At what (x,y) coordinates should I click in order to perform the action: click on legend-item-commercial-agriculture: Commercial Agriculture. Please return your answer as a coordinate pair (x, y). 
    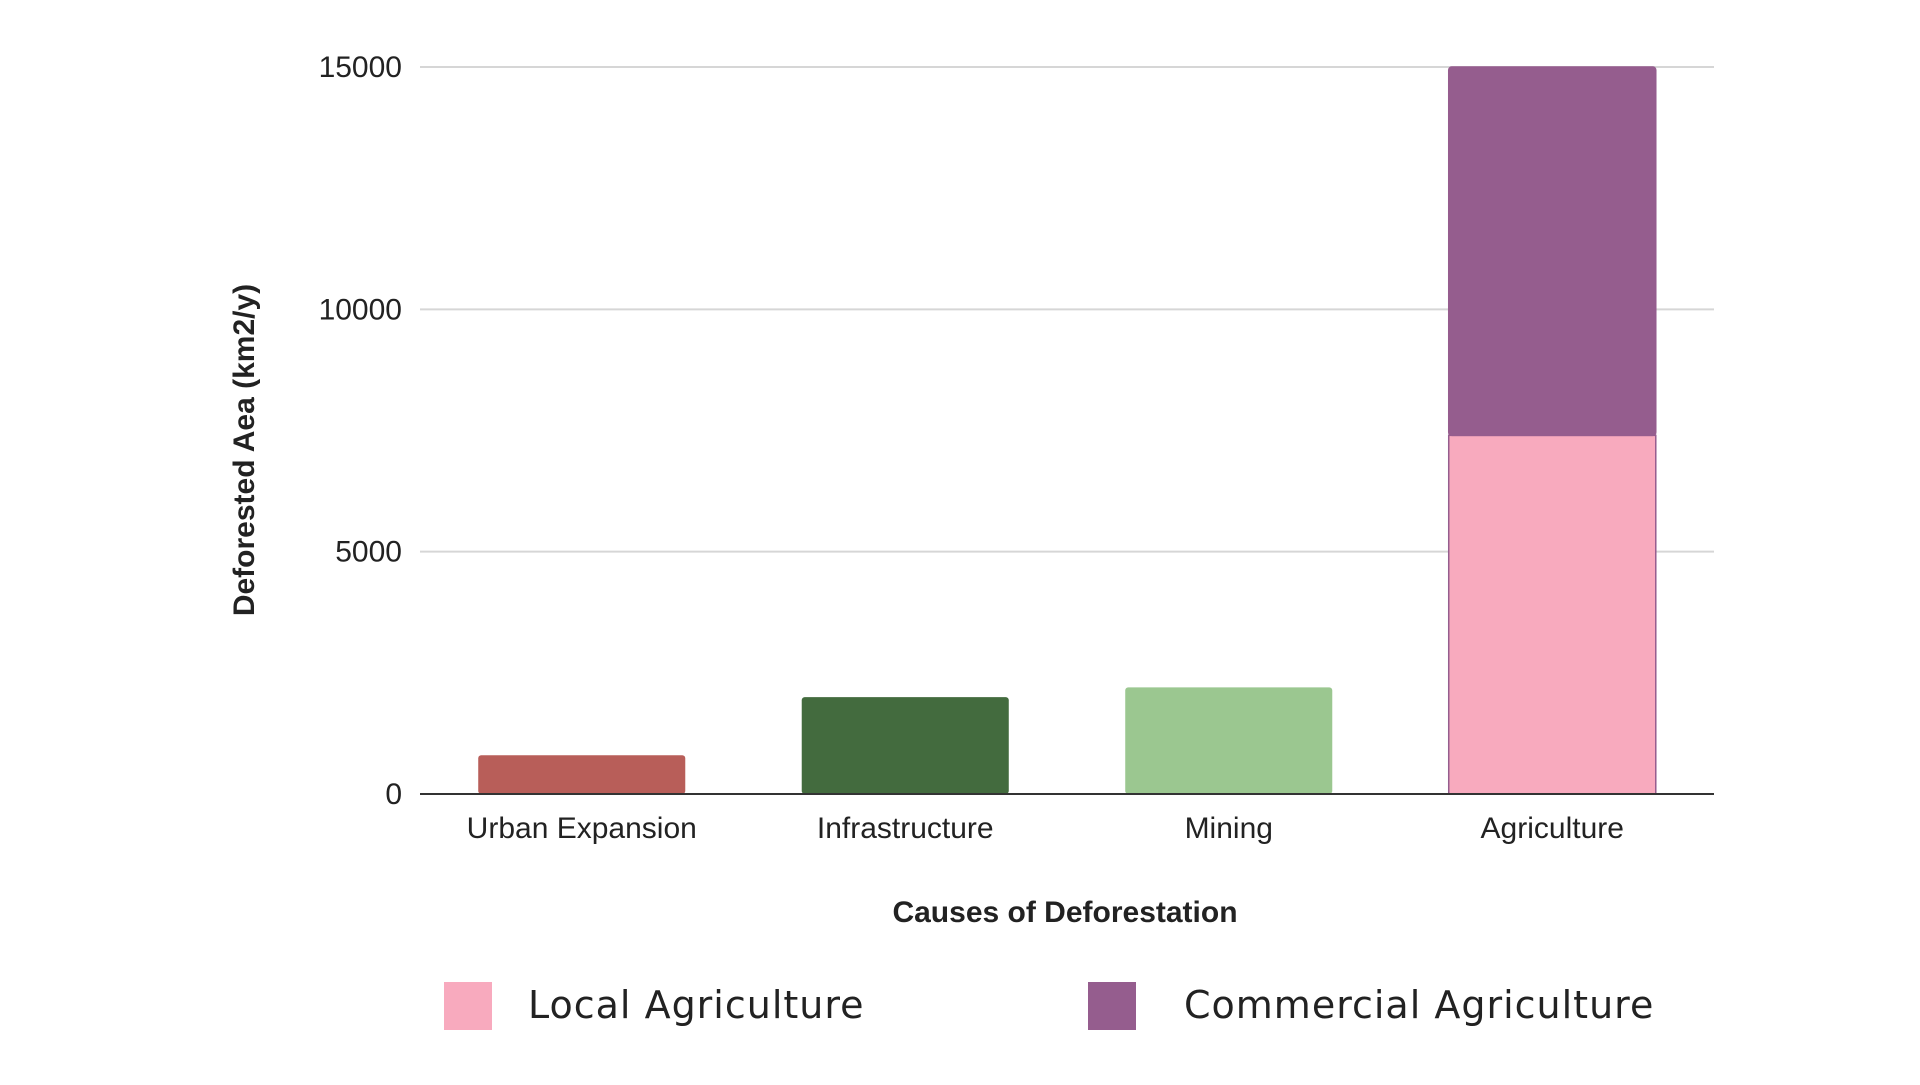
    Looking at the image, I should click on (1371, 1006).